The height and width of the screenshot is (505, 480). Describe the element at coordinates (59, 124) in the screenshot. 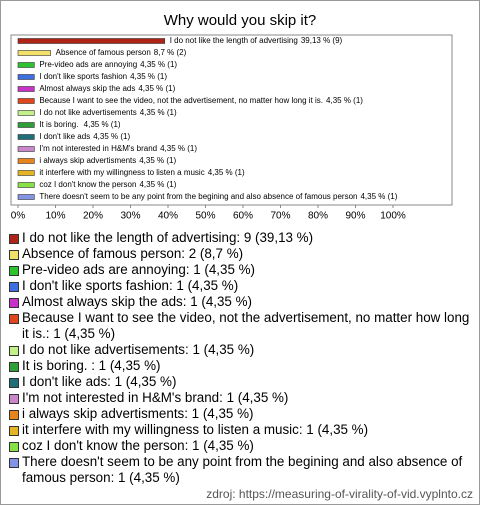

I see `bar-category: It is boring.` at that location.